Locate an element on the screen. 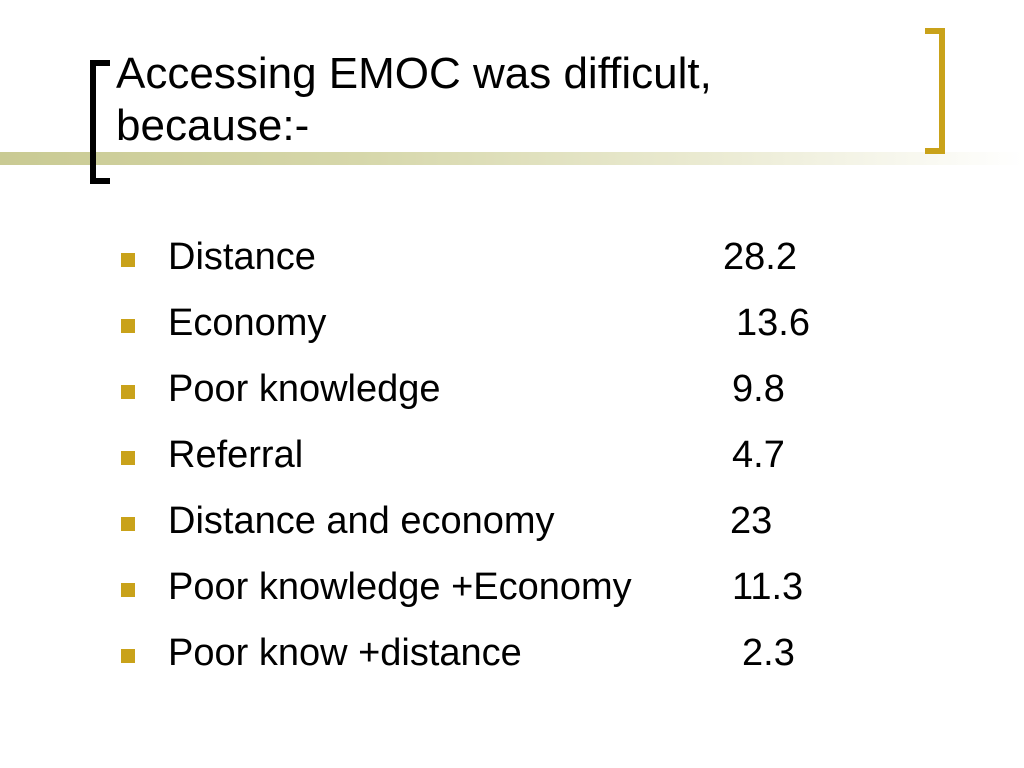  right-bracket-decoration is located at coordinates (935, 91).